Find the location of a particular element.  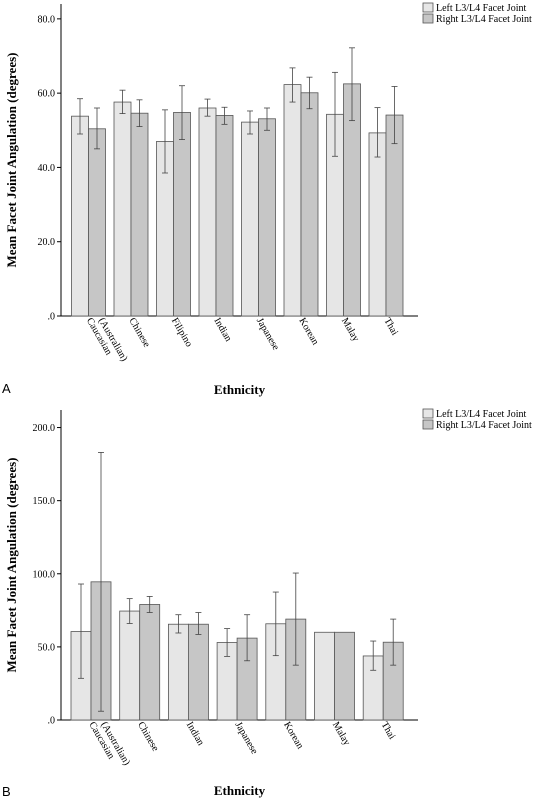

y-tick-label: 100.0 is located at coordinates (44, 574).